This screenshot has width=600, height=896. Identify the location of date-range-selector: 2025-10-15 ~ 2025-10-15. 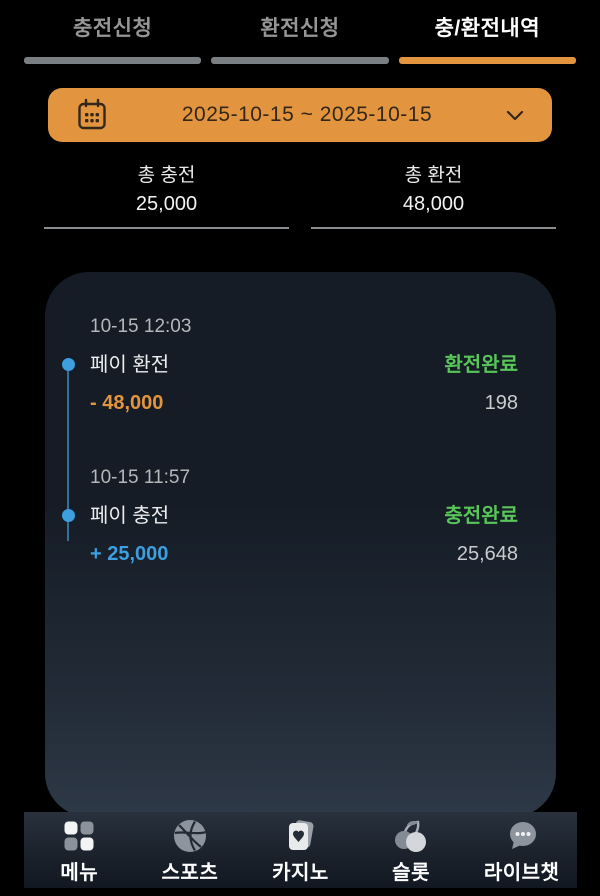
(300, 115).